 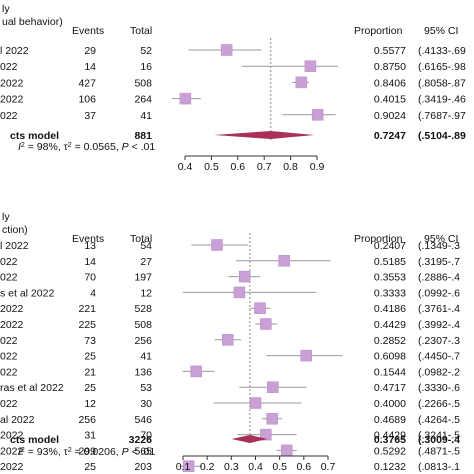 What do you see at coordinates (442, 100) in the screenshot?
I see `study-ci: (.3419-.46` at bounding box center [442, 100].